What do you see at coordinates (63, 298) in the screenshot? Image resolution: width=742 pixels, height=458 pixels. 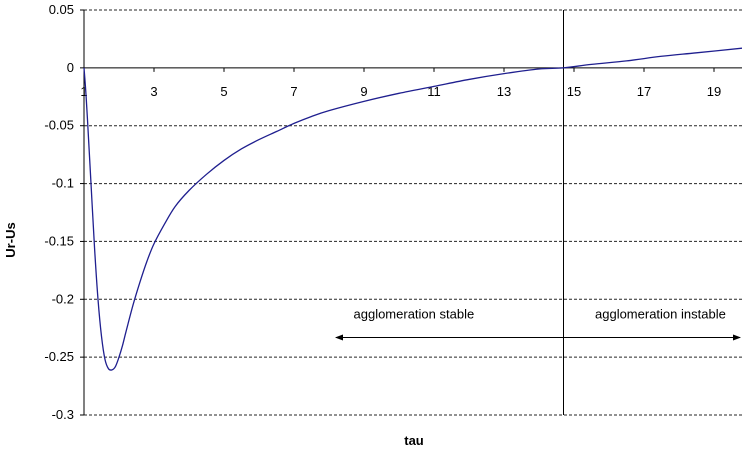 I see `y-tick-label: -0.2` at bounding box center [63, 298].